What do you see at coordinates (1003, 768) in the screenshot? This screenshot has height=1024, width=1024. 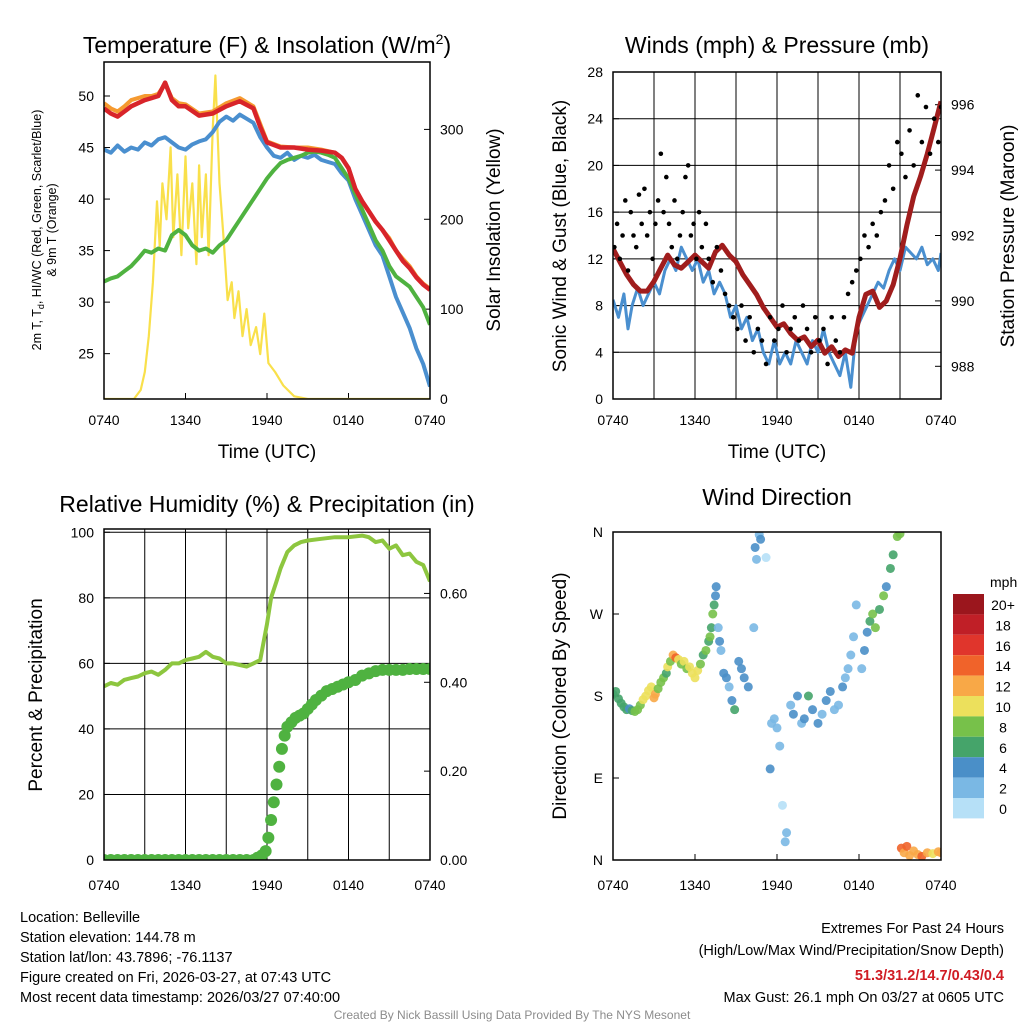 I see `colorbar-label: 4` at bounding box center [1003, 768].